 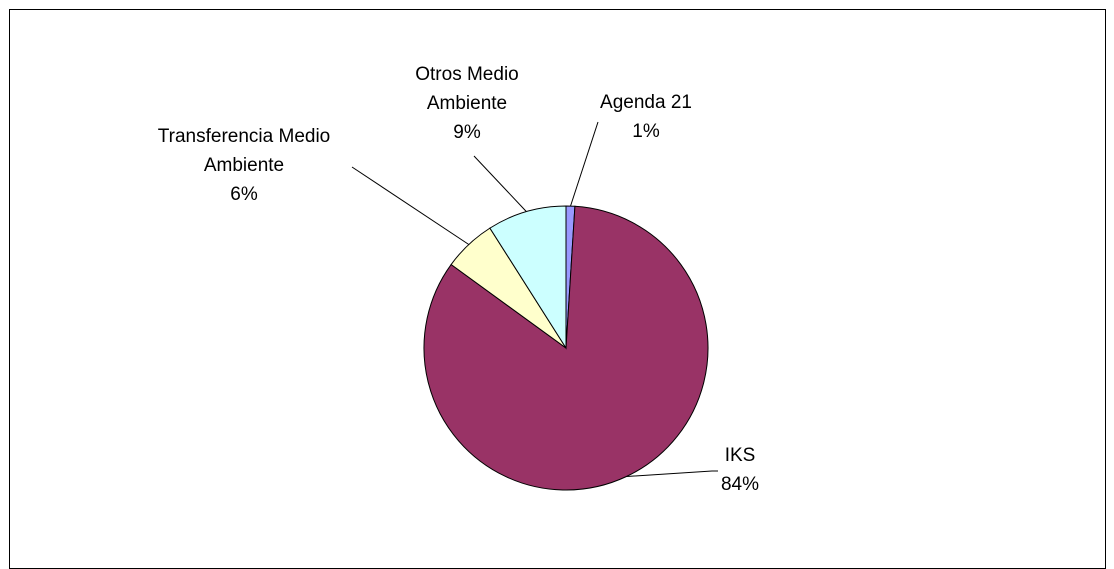 I want to click on data-label-iks: IKS 84%, so click(x=740, y=470).